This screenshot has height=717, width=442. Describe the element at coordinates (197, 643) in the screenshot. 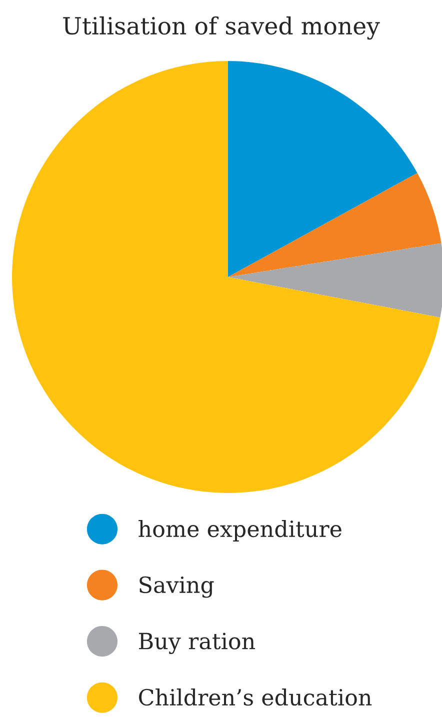

I see `legend-label: Buy ration` at that location.